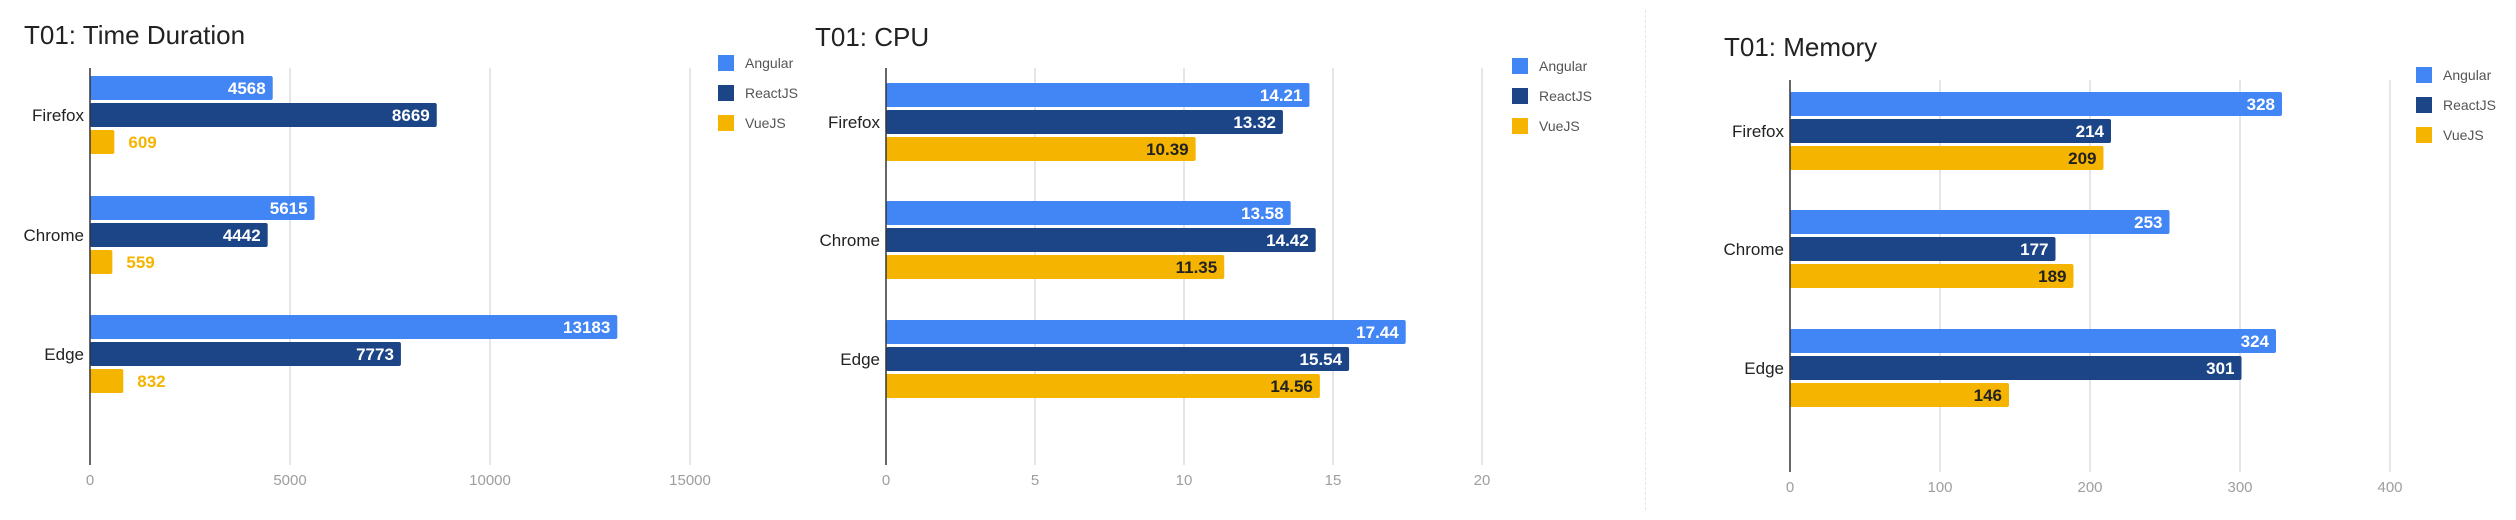 The height and width of the screenshot is (520, 2516). Describe the element at coordinates (179, 235) in the screenshot. I see `t01-time-duration-bar-reactjs-chrome` at that location.